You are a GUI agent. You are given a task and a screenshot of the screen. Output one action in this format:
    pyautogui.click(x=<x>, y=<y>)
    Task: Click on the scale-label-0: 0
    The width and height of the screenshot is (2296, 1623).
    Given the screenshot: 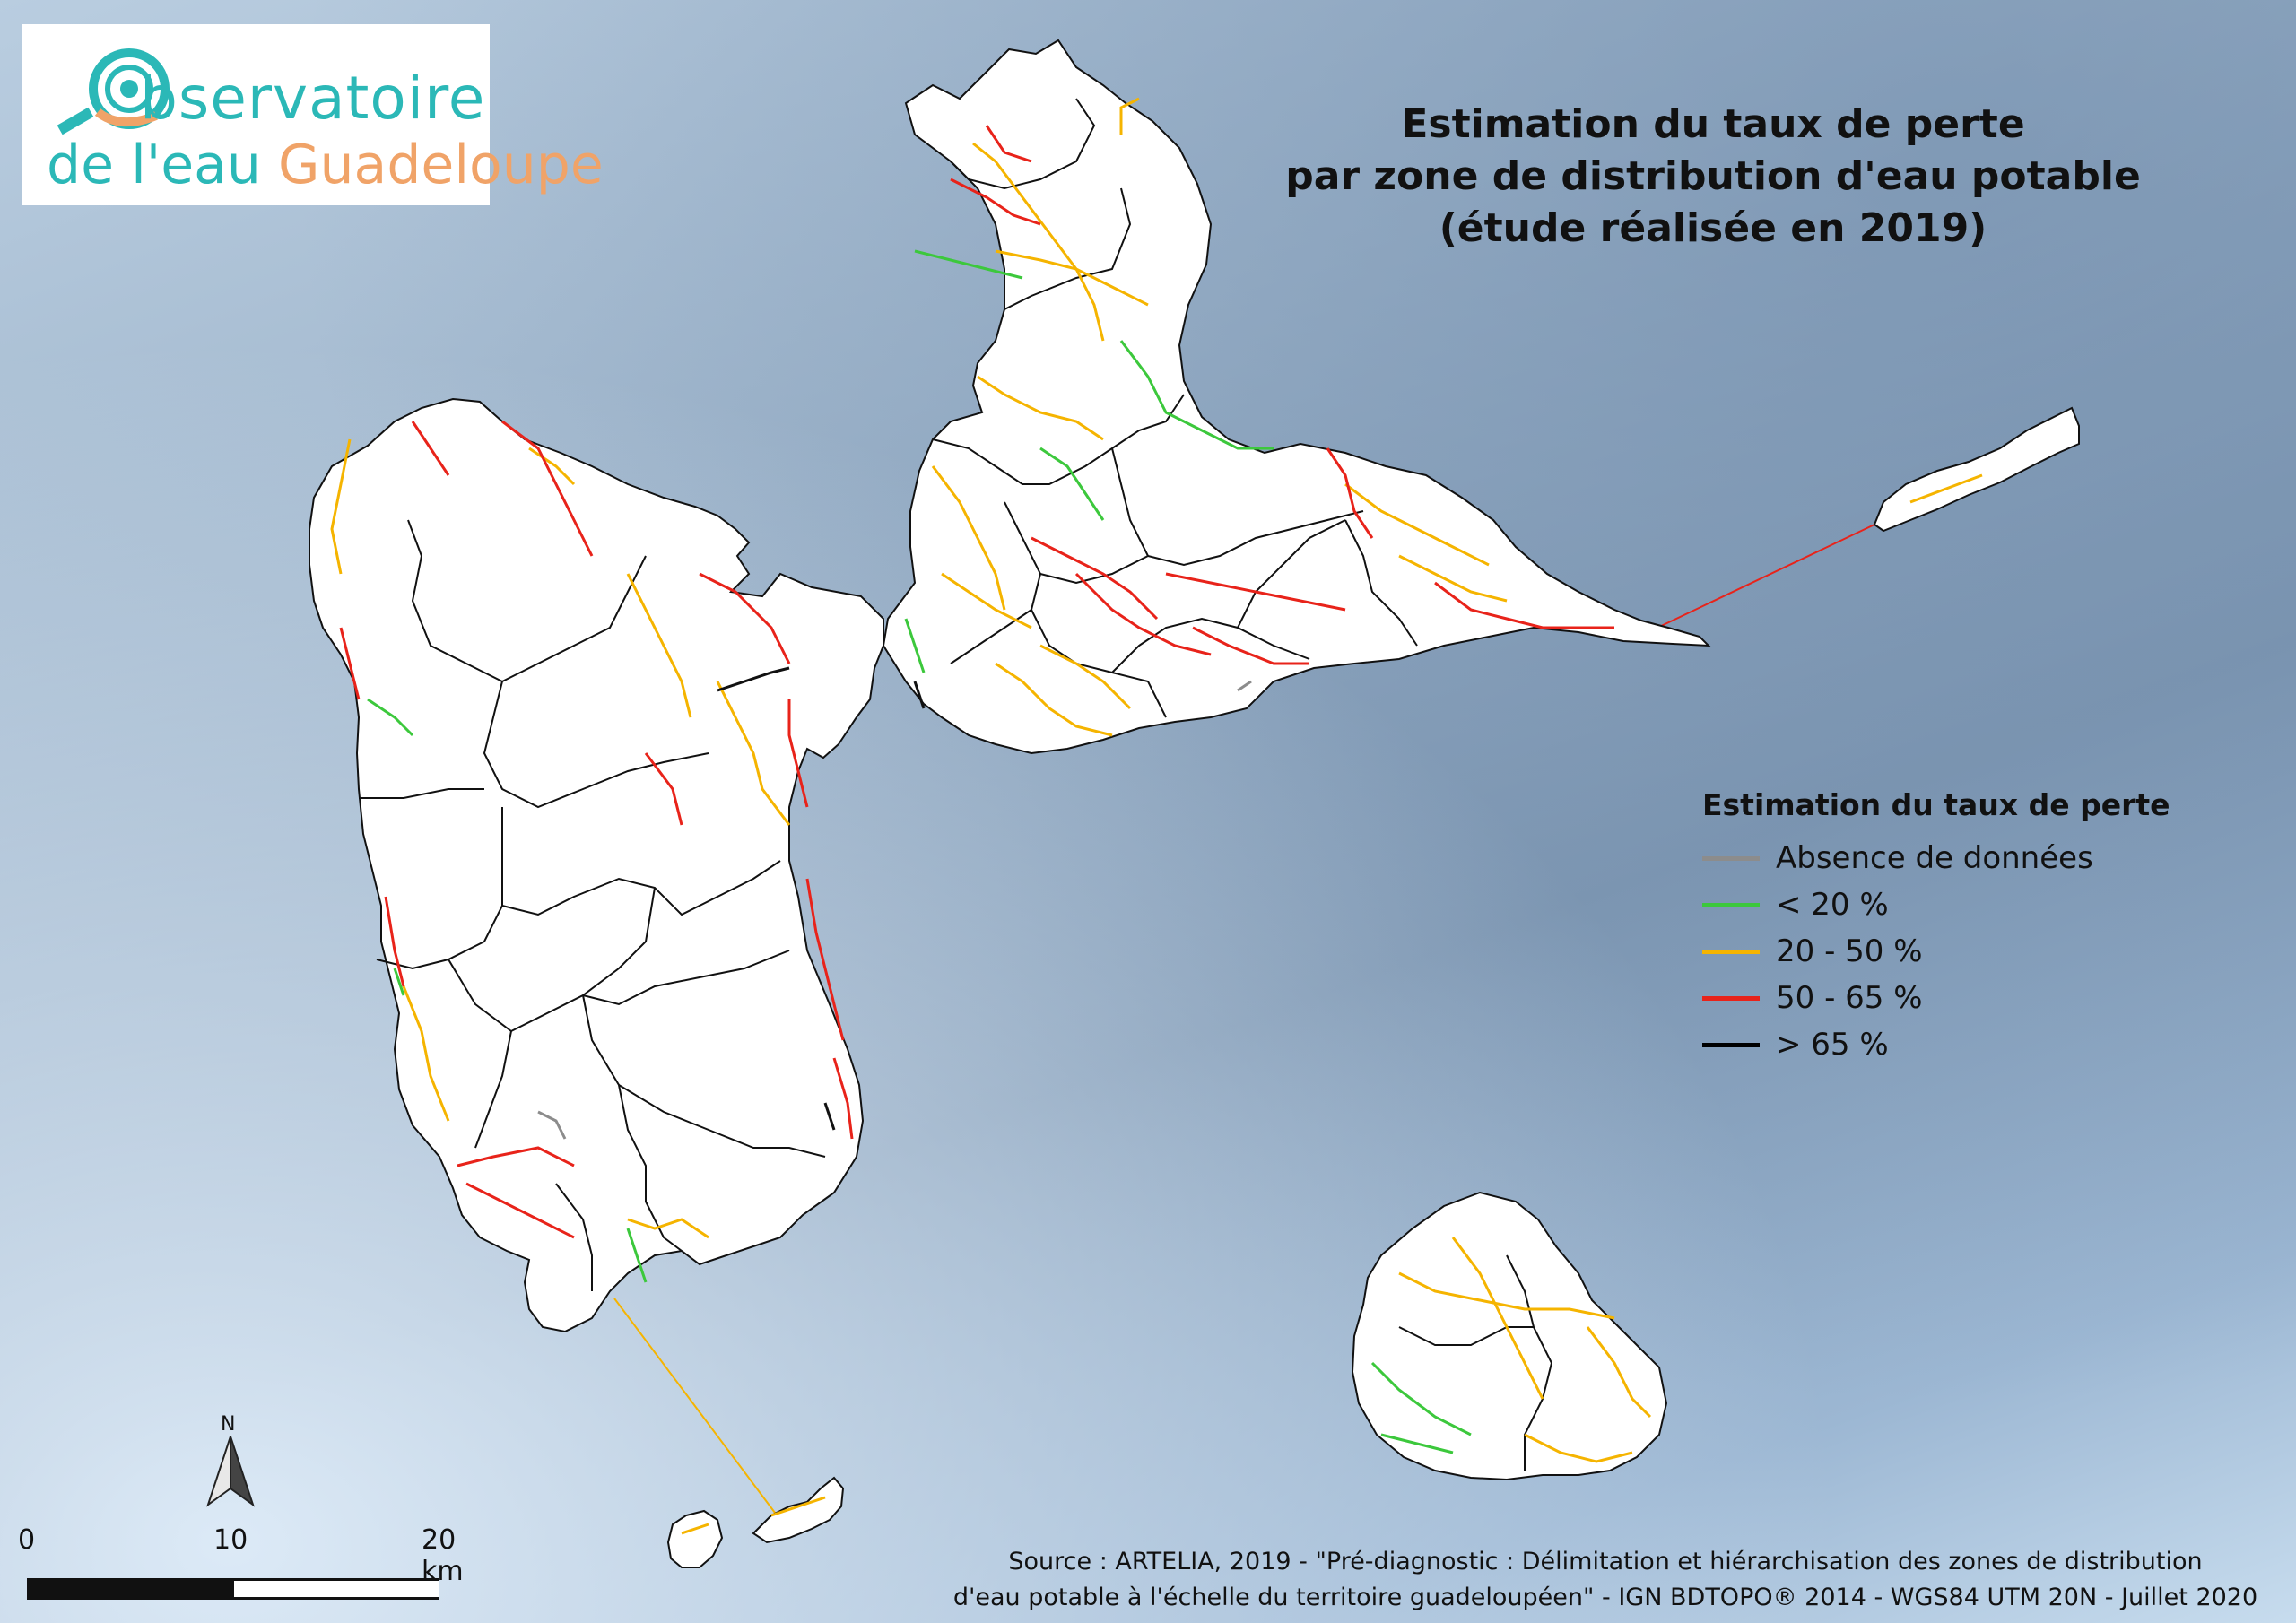 What is the action you would take?
    pyautogui.click(x=27, y=1540)
    